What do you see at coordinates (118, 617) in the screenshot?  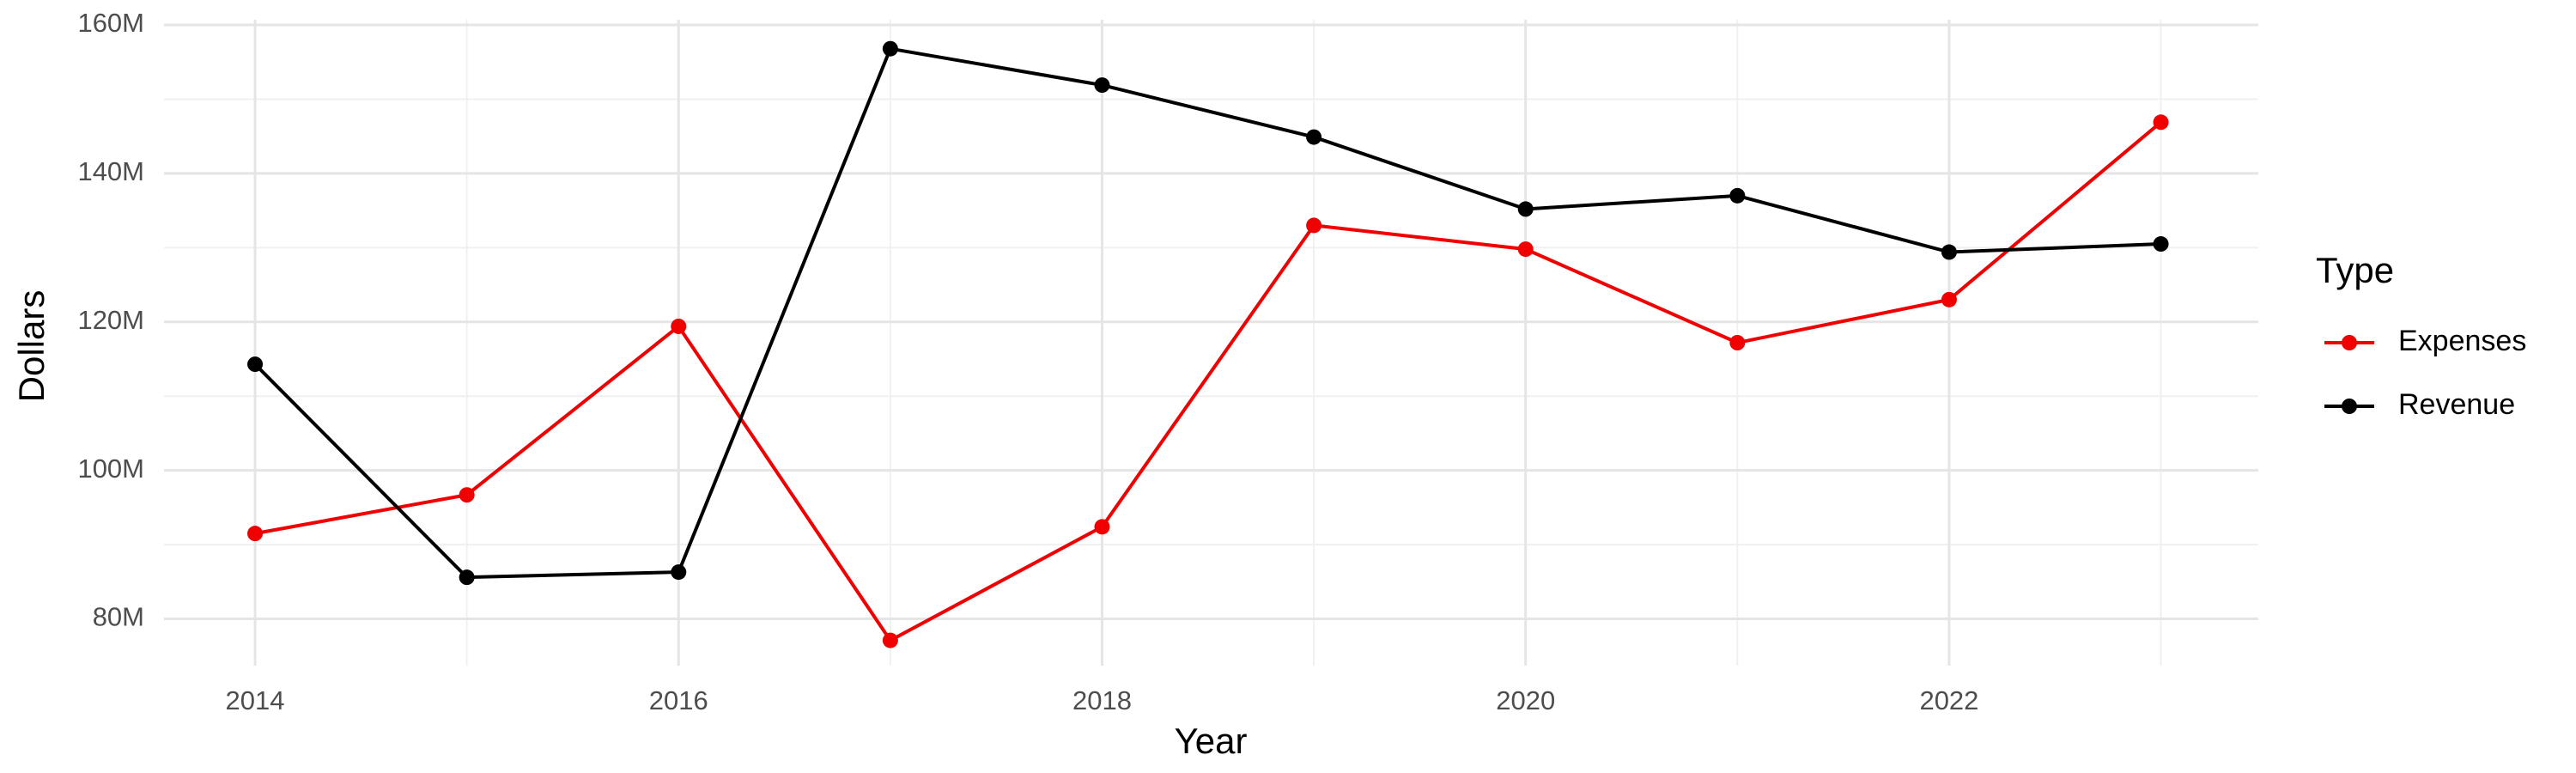 I see `y-tick-label: 80M` at bounding box center [118, 617].